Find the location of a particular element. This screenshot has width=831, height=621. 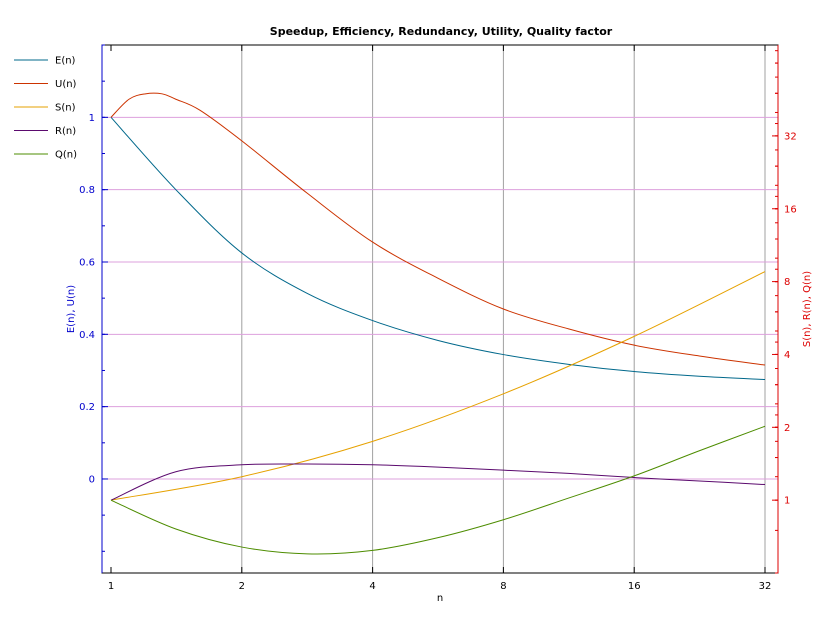

left-y-tick-label: 0.2 is located at coordinates (87, 407).